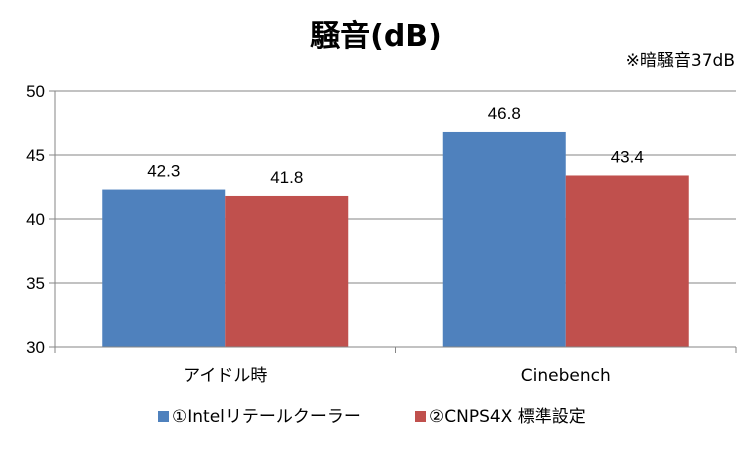 The height and width of the screenshot is (452, 752). I want to click on y-tick-label: 35, so click(35, 283).